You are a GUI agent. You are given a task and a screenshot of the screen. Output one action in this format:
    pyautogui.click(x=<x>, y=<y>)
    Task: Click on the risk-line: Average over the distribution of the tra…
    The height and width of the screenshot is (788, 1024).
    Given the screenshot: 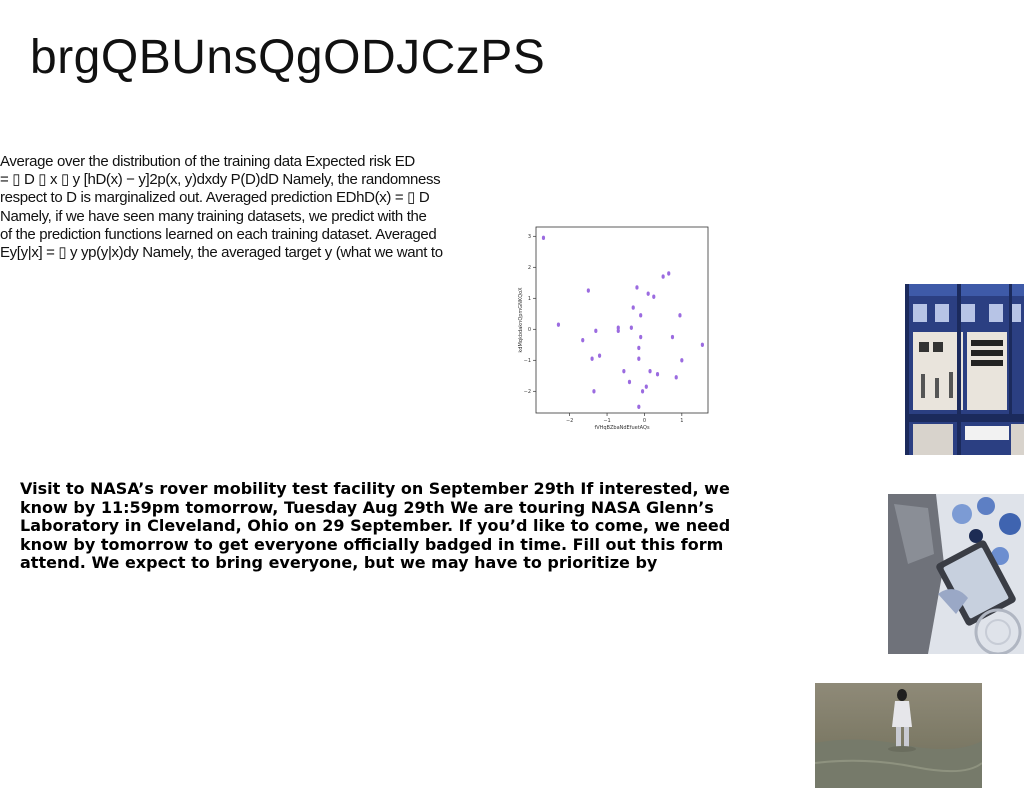 What is the action you would take?
    pyautogui.click(x=207, y=161)
    